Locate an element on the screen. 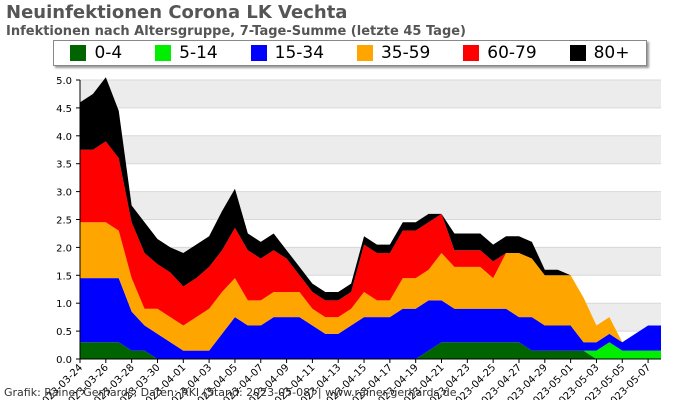 This screenshot has width=700, height=400. legend-label: 5-14 is located at coordinates (198, 53).